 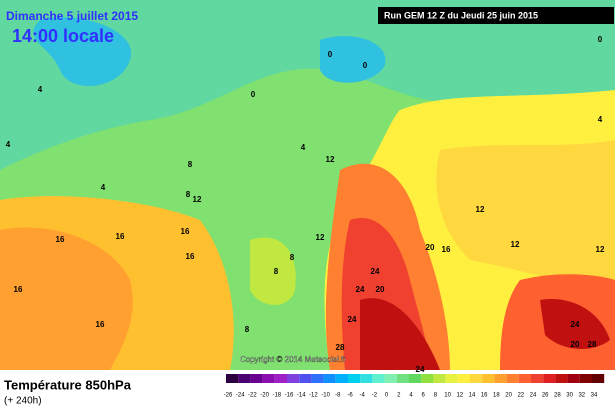 What do you see at coordinates (411, 396) in the screenshot?
I see `scale-label: 4` at bounding box center [411, 396].